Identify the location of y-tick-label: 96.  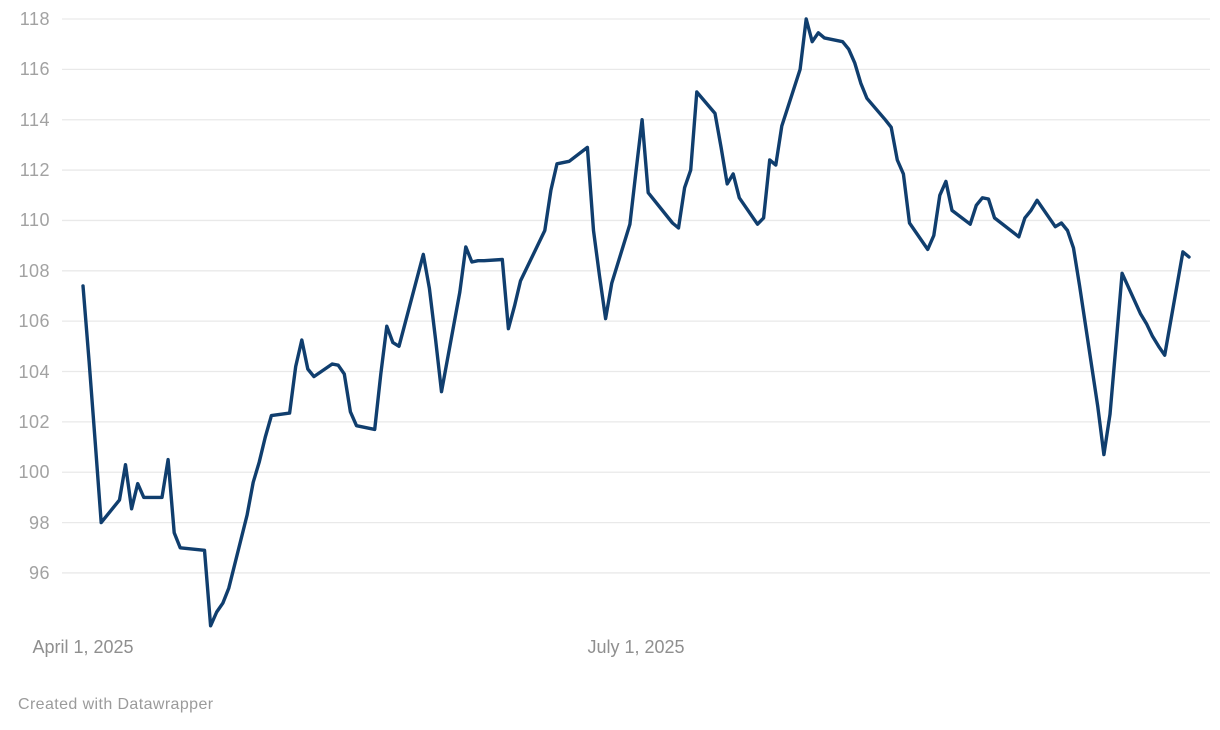
(39, 572).